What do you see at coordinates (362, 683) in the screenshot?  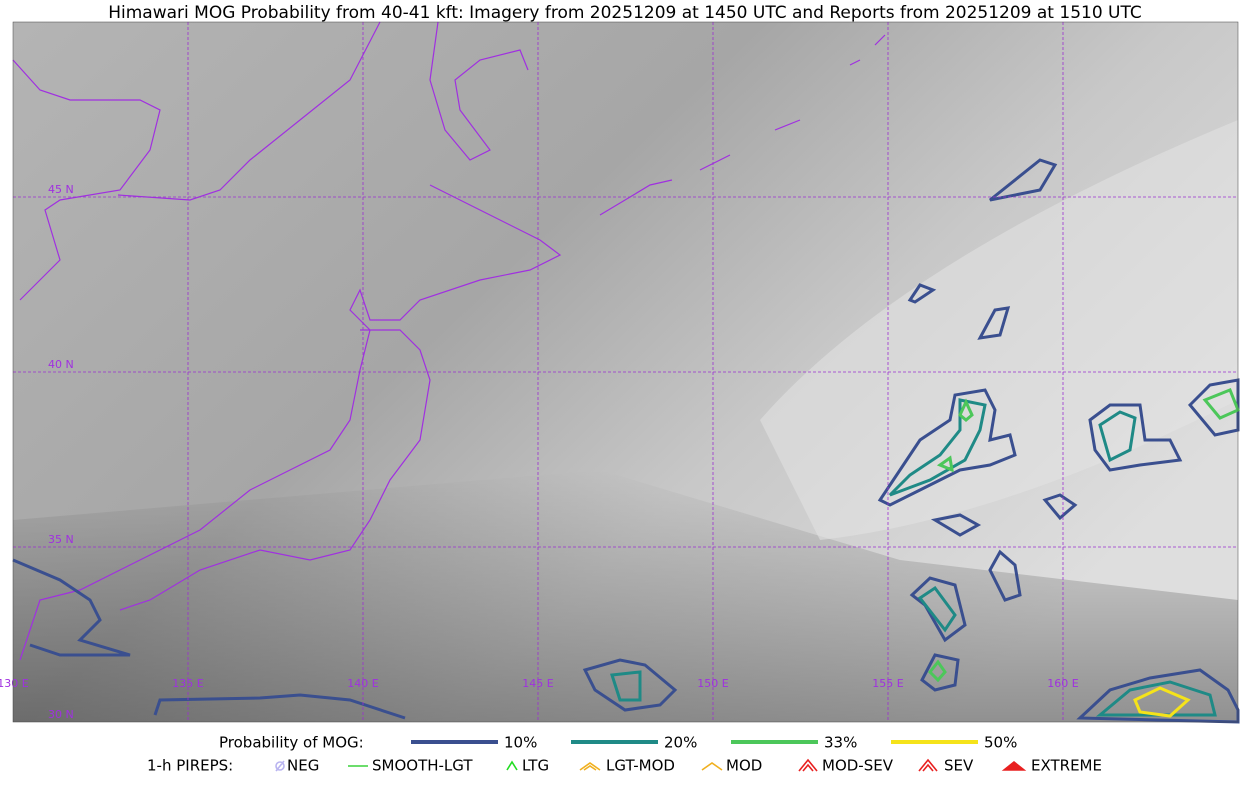 I see `longitude-label: 140 E` at bounding box center [362, 683].